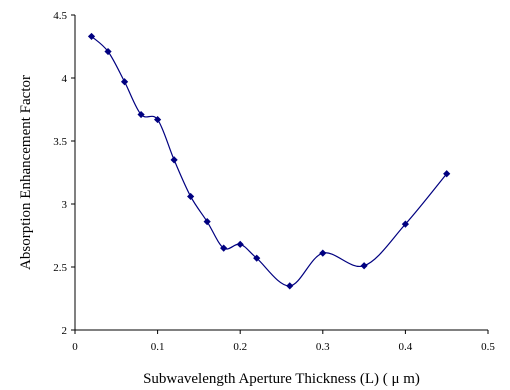 Image resolution: width=510 pixels, height=390 pixels. I want to click on x-tick-label: 0.3, so click(323, 347).